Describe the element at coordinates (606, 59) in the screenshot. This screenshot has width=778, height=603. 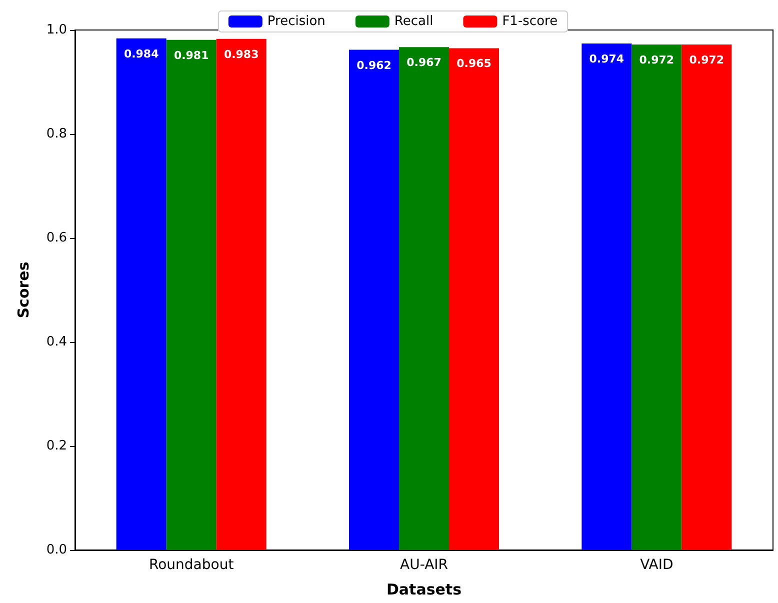
I see `data-label: 0.974` at that location.